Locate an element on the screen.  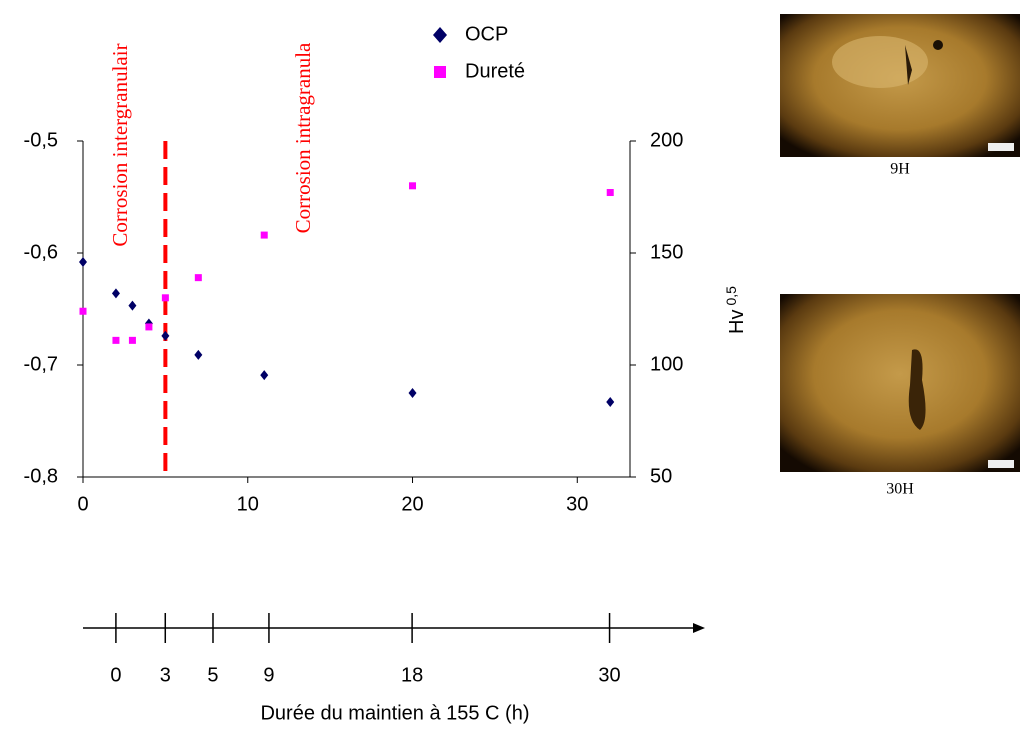
image-caption: 9H is located at coordinates (900, 169).